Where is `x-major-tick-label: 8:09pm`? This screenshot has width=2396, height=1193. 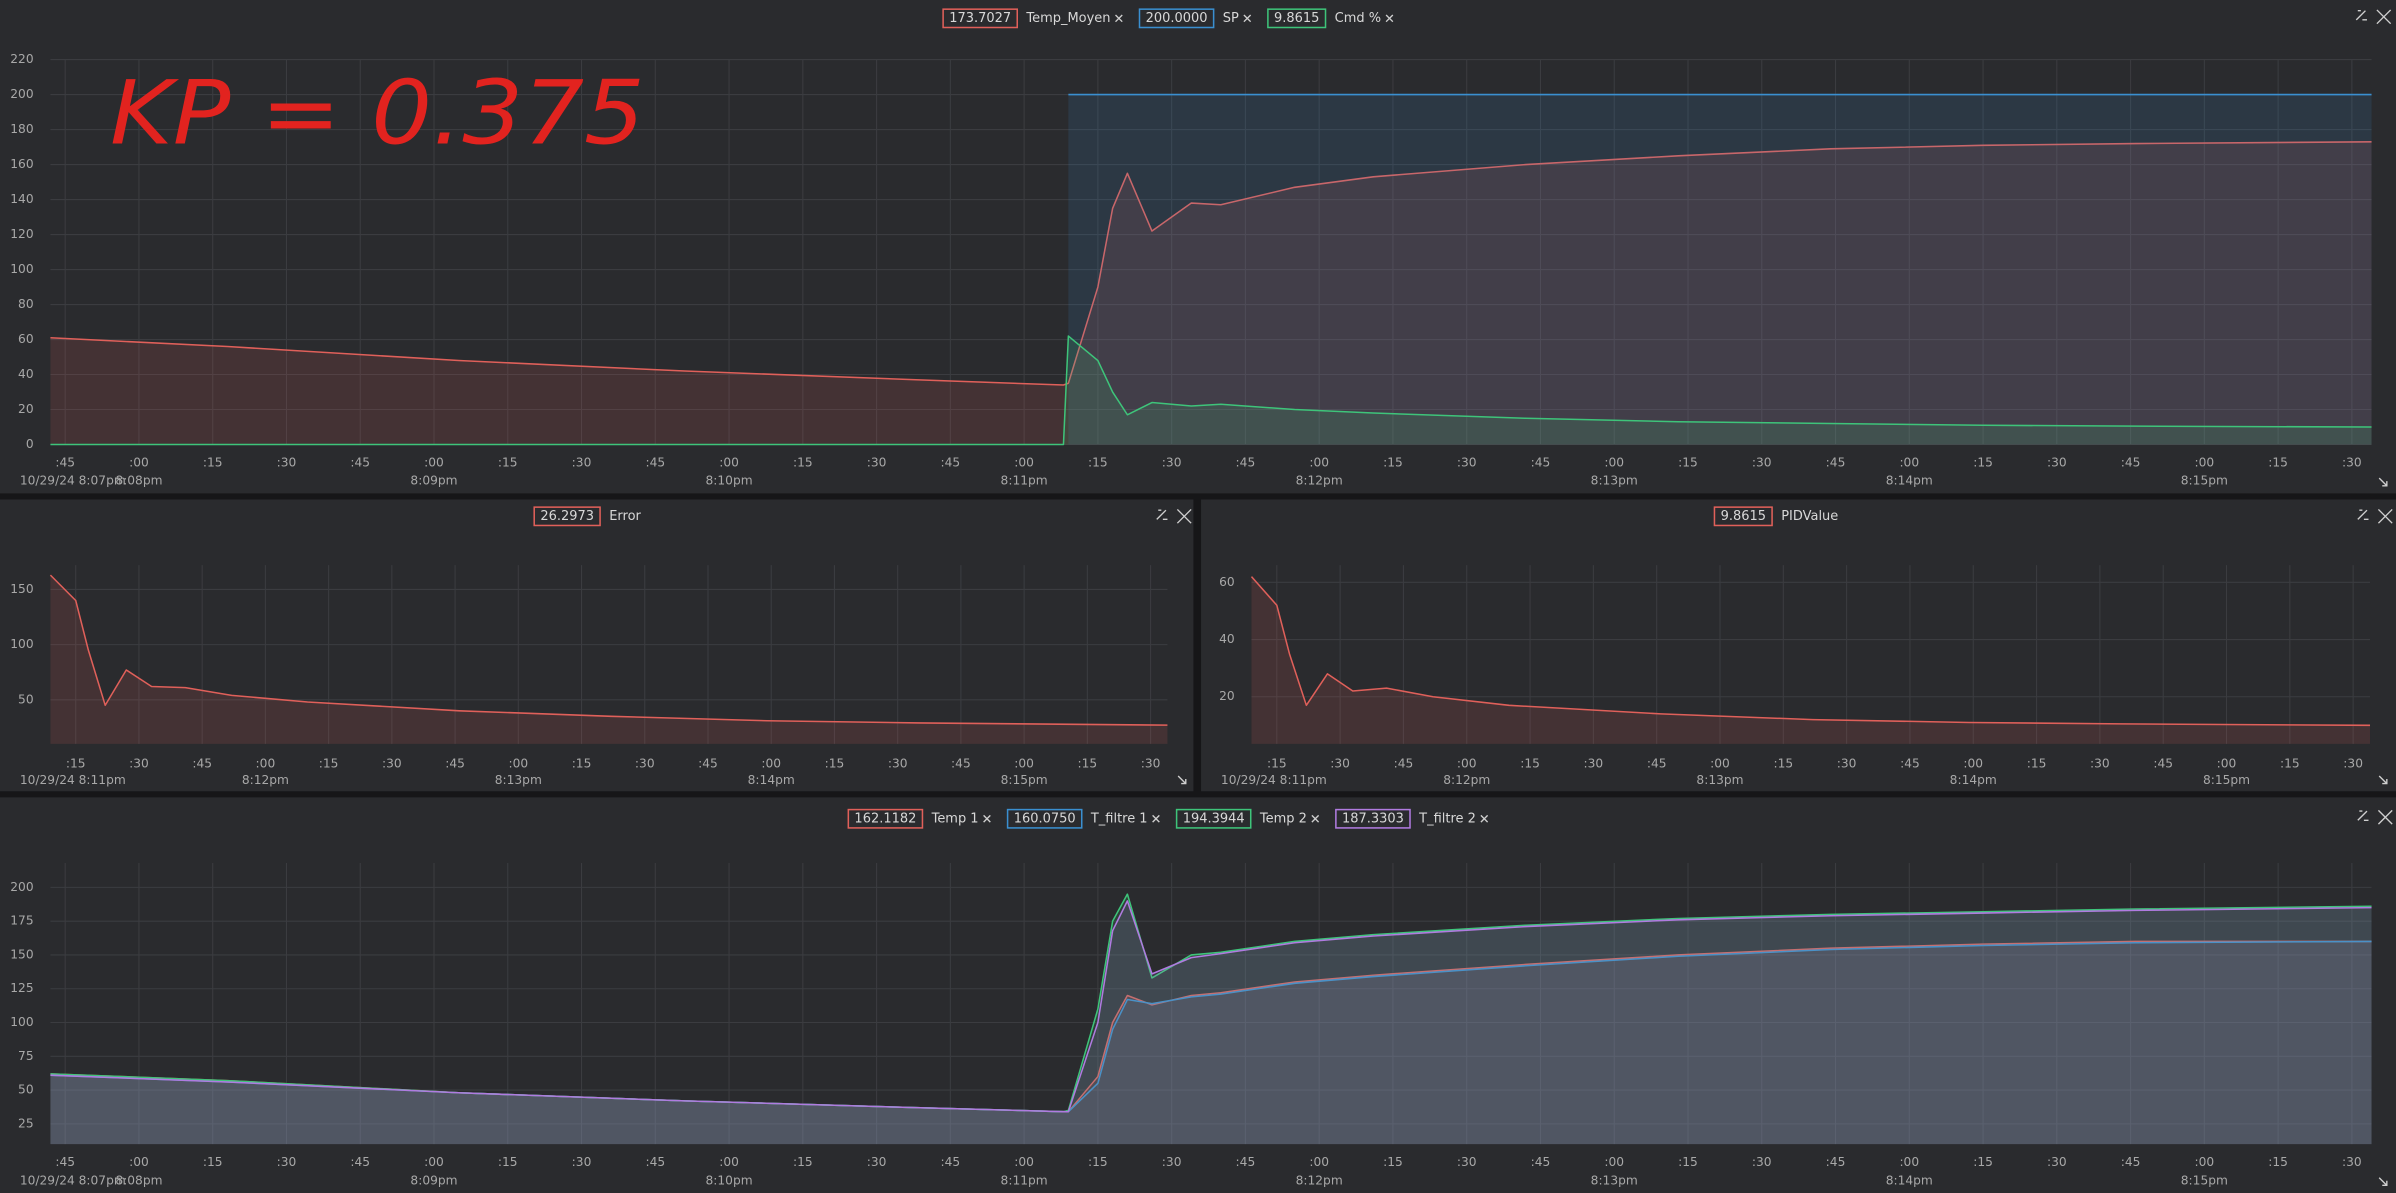
x-major-tick-label: 8:09pm is located at coordinates (433, 481).